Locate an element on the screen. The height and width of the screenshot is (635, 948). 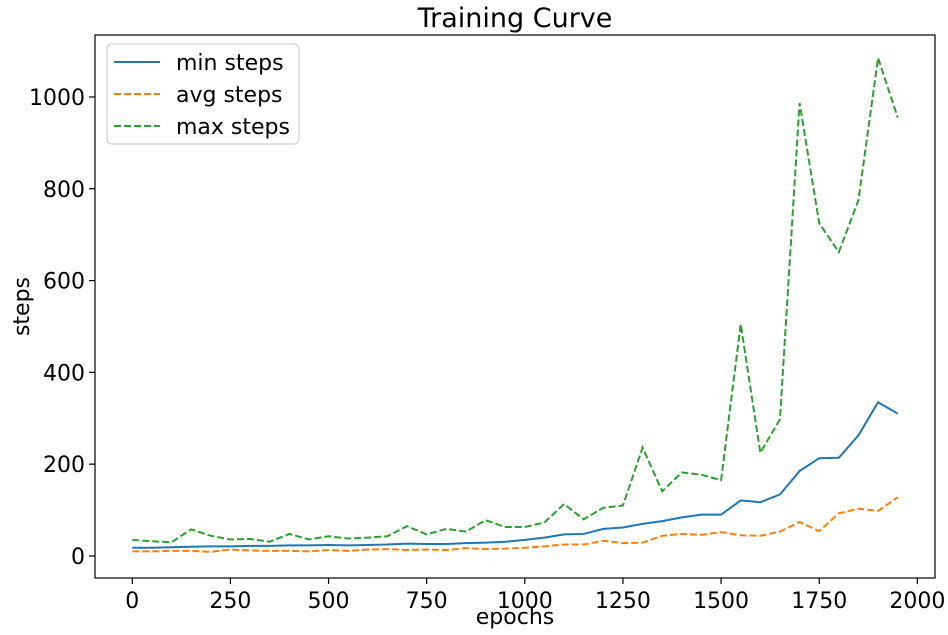
x-tick-label: 1250 is located at coordinates (623, 601).